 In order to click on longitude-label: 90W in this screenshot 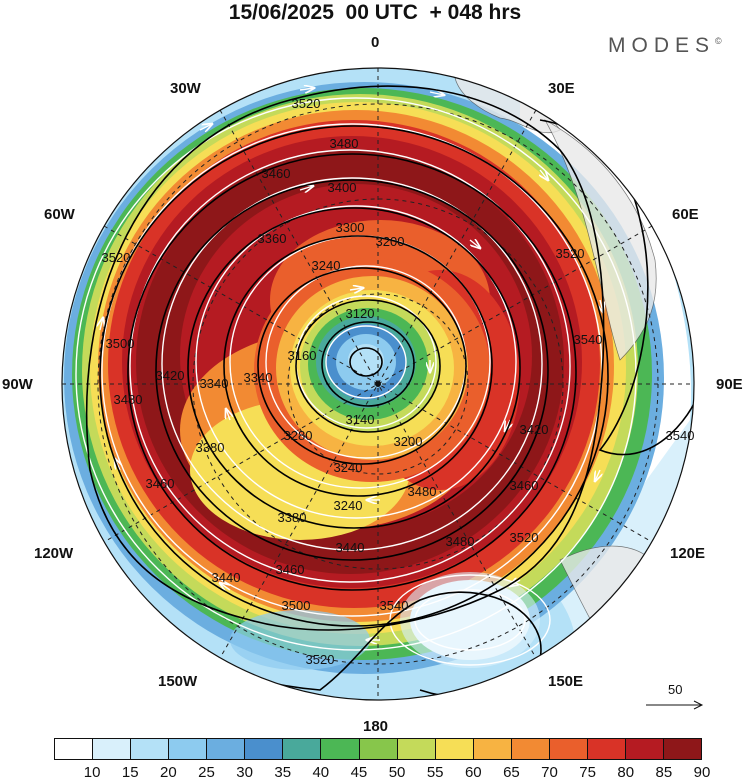, I will do `click(17, 384)`.